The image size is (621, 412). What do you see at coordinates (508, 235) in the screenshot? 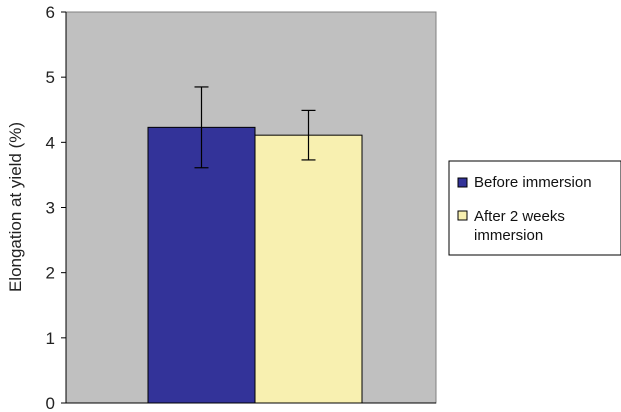
I see `legend-label-after-line2: immersion` at bounding box center [508, 235].